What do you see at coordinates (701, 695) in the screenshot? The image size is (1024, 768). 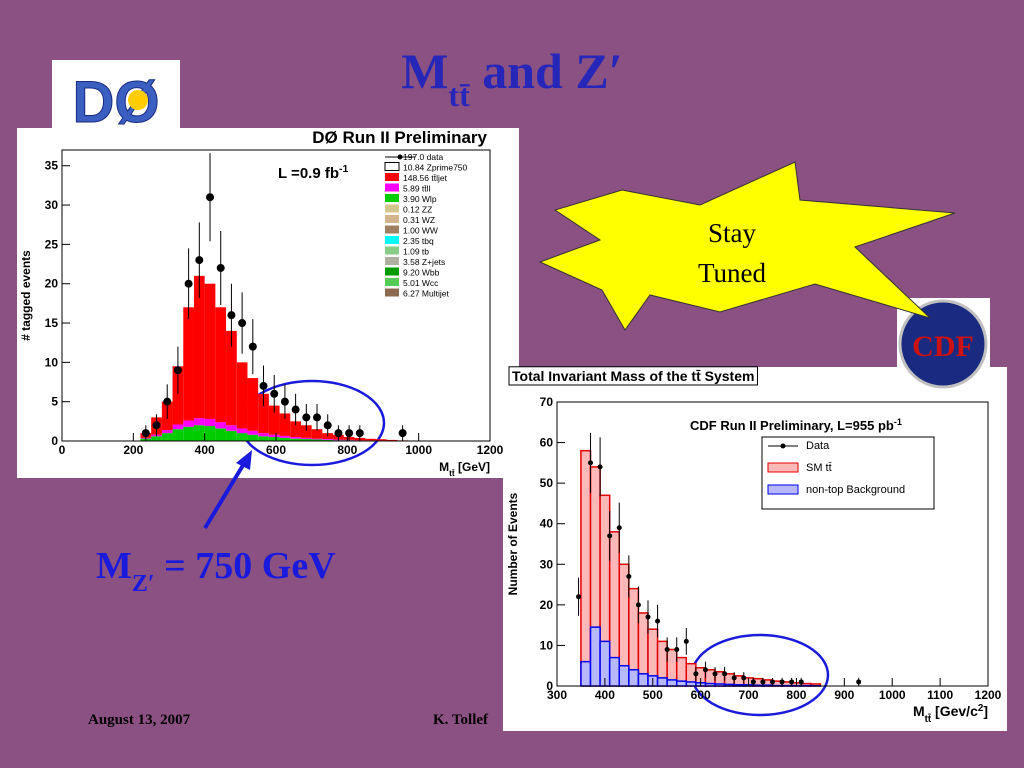 I see `x-tick-label: 600` at bounding box center [701, 695].